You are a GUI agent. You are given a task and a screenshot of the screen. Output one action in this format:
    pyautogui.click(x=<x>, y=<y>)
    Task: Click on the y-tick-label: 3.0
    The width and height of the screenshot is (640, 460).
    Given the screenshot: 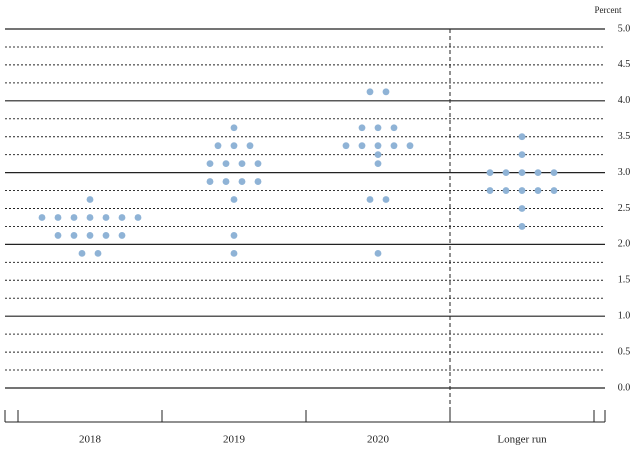 What is the action you would take?
    pyautogui.click(x=624, y=172)
    